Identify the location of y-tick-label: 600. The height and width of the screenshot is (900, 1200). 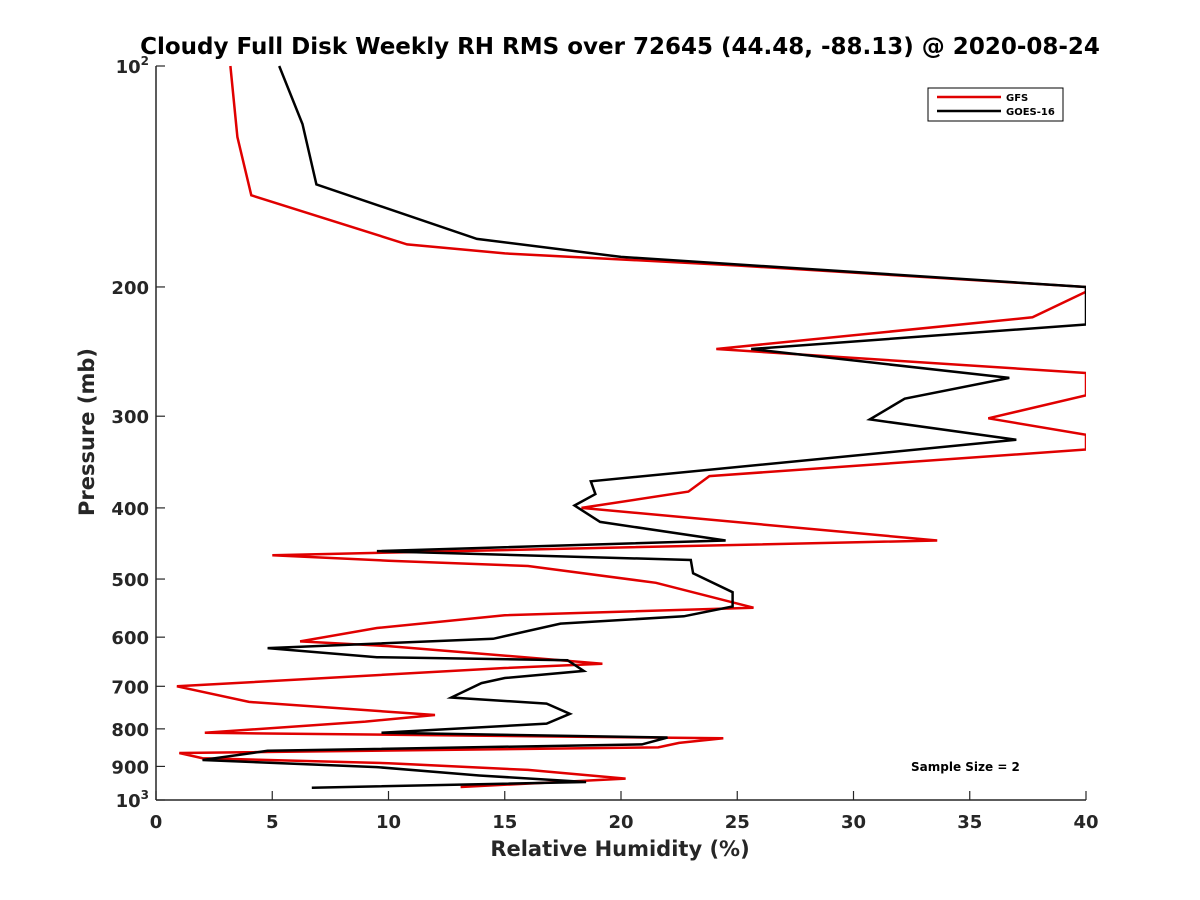
(130, 638).